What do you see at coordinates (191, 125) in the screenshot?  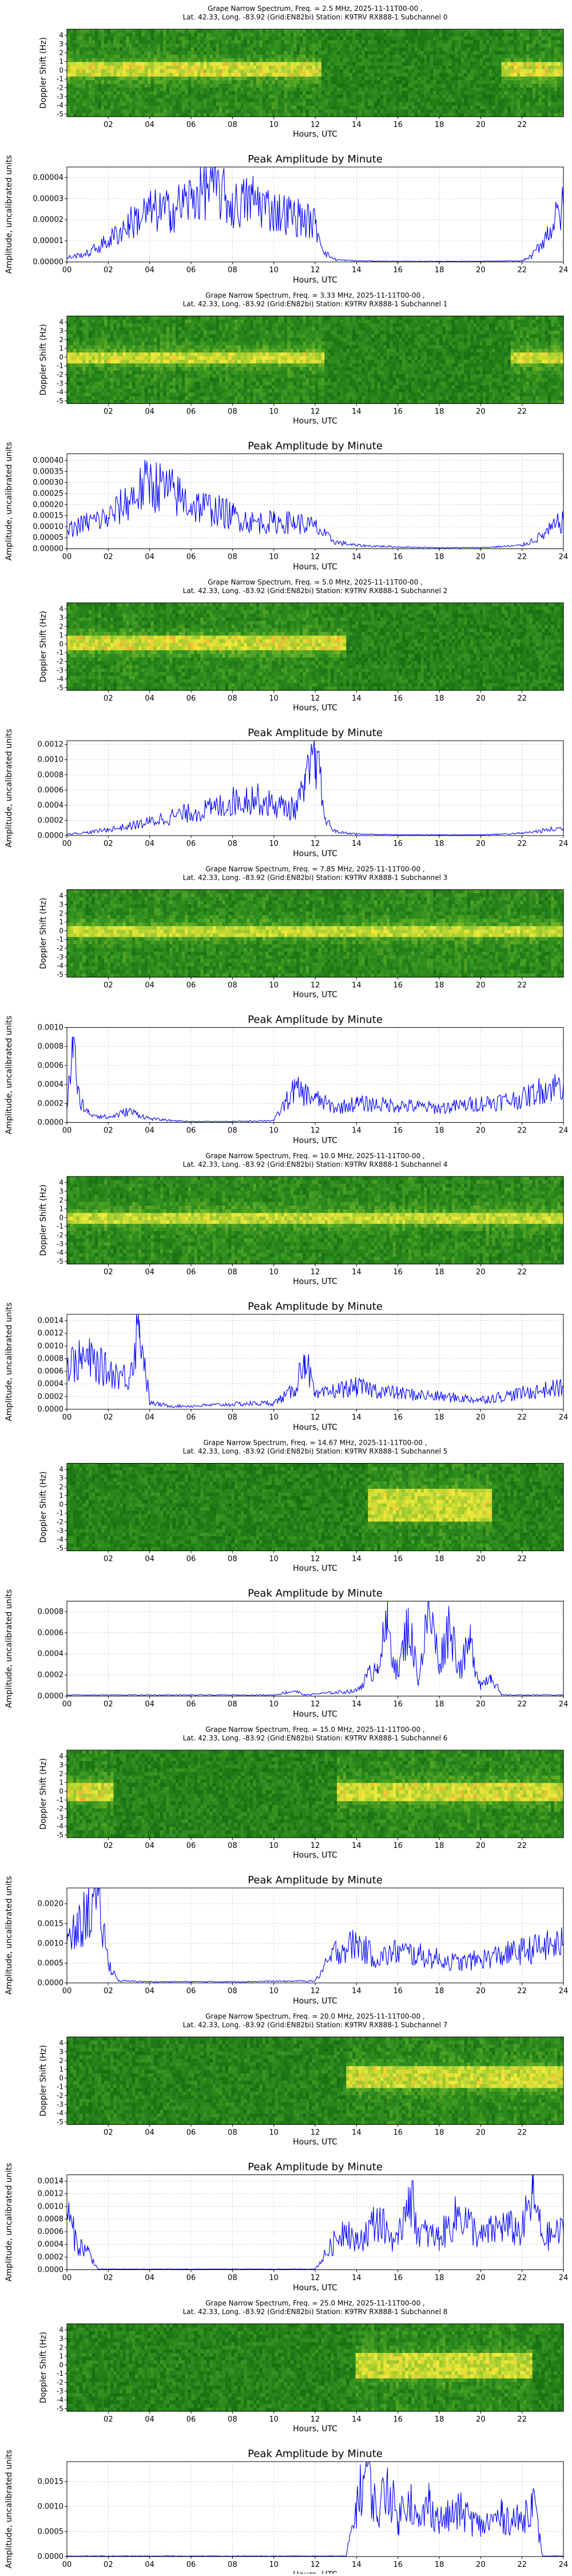 I see `x-tick-label: 06` at bounding box center [191, 125].